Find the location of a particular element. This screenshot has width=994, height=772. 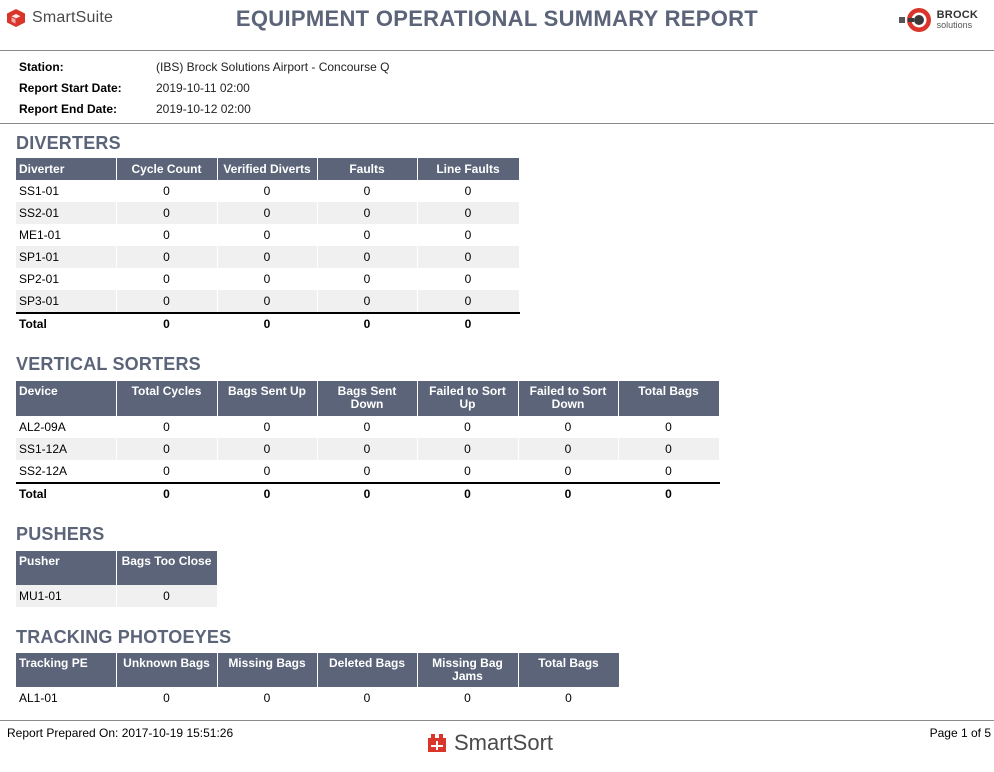

station-label: Station: is located at coordinates (41, 66).